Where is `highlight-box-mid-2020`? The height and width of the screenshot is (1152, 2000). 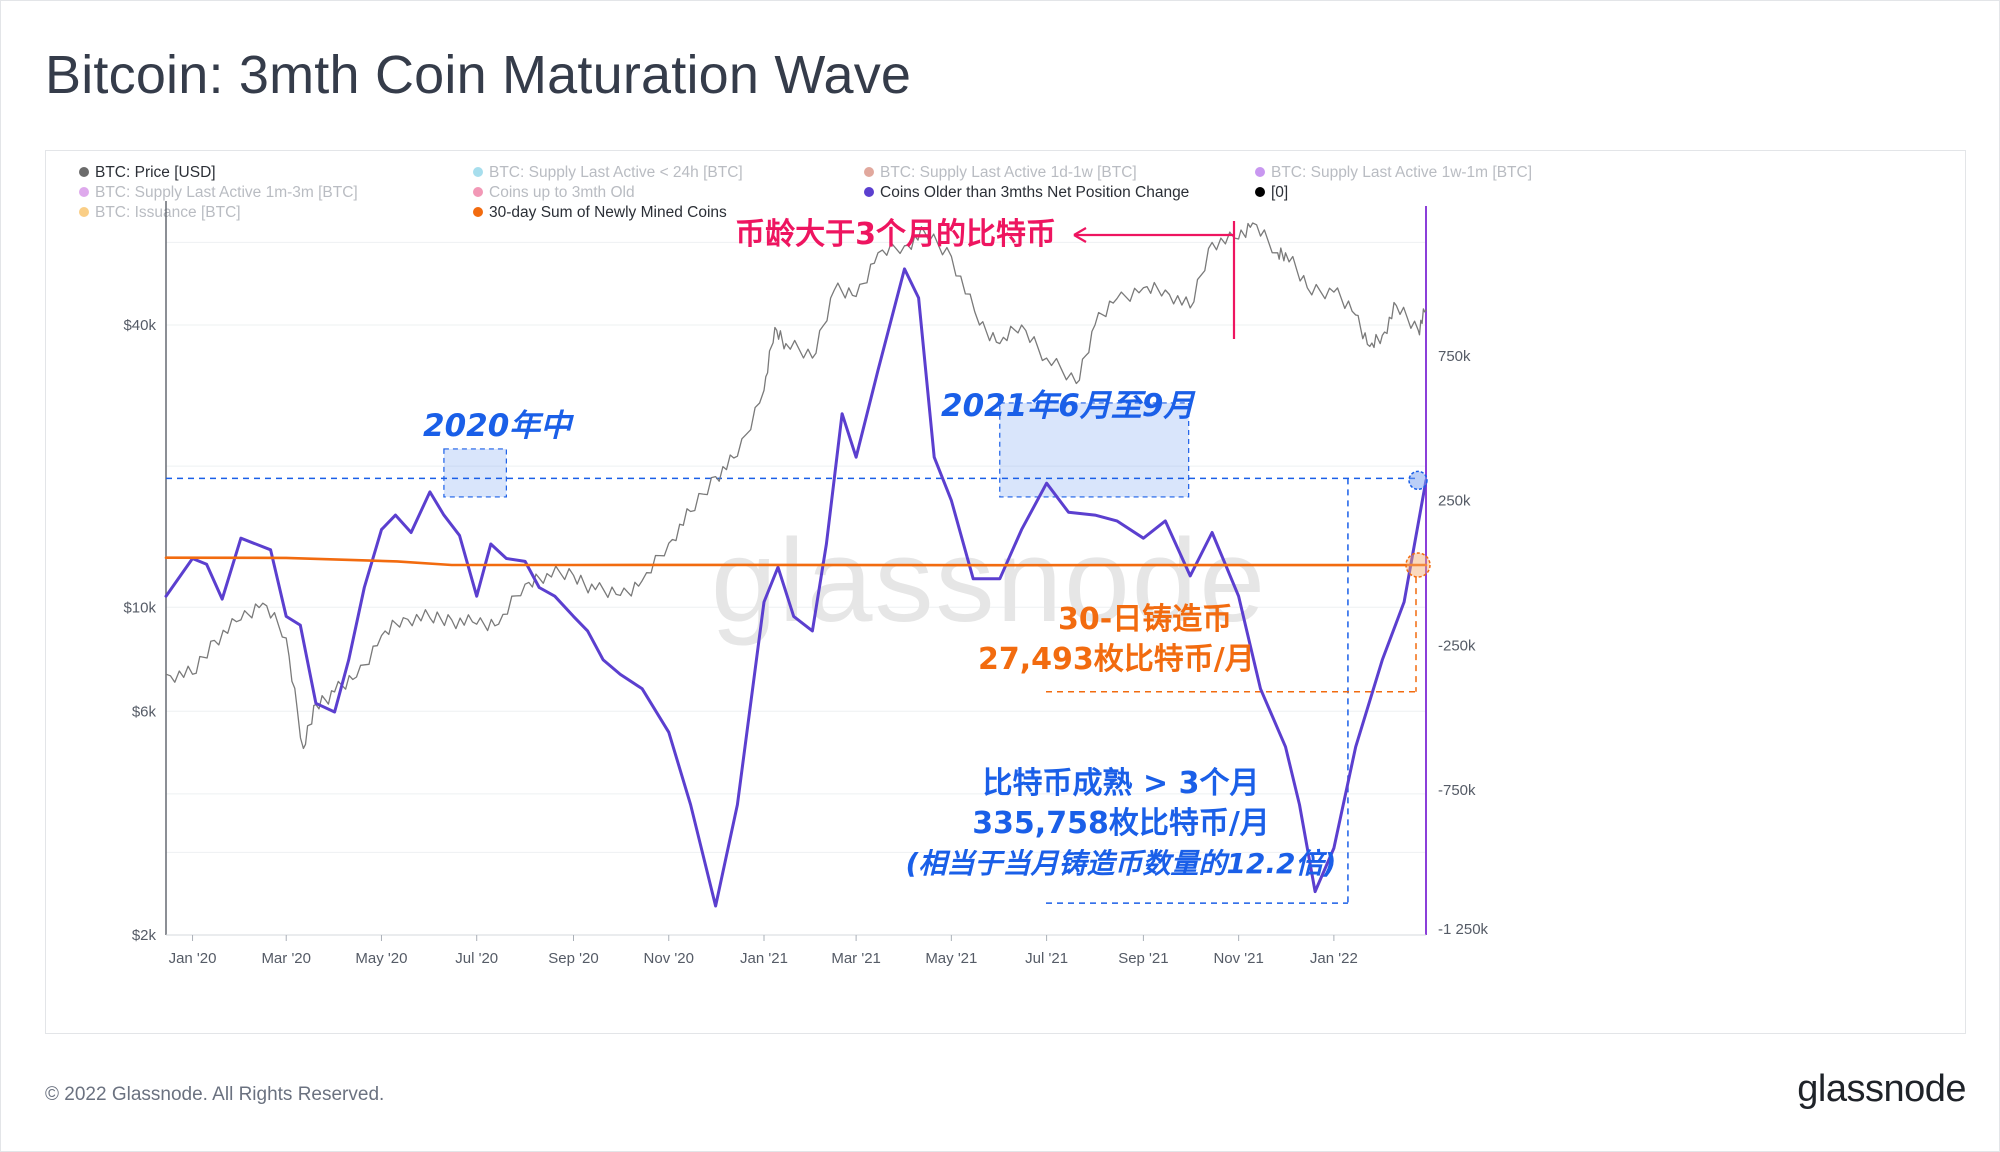
highlight-box-mid-2020 is located at coordinates (475, 473).